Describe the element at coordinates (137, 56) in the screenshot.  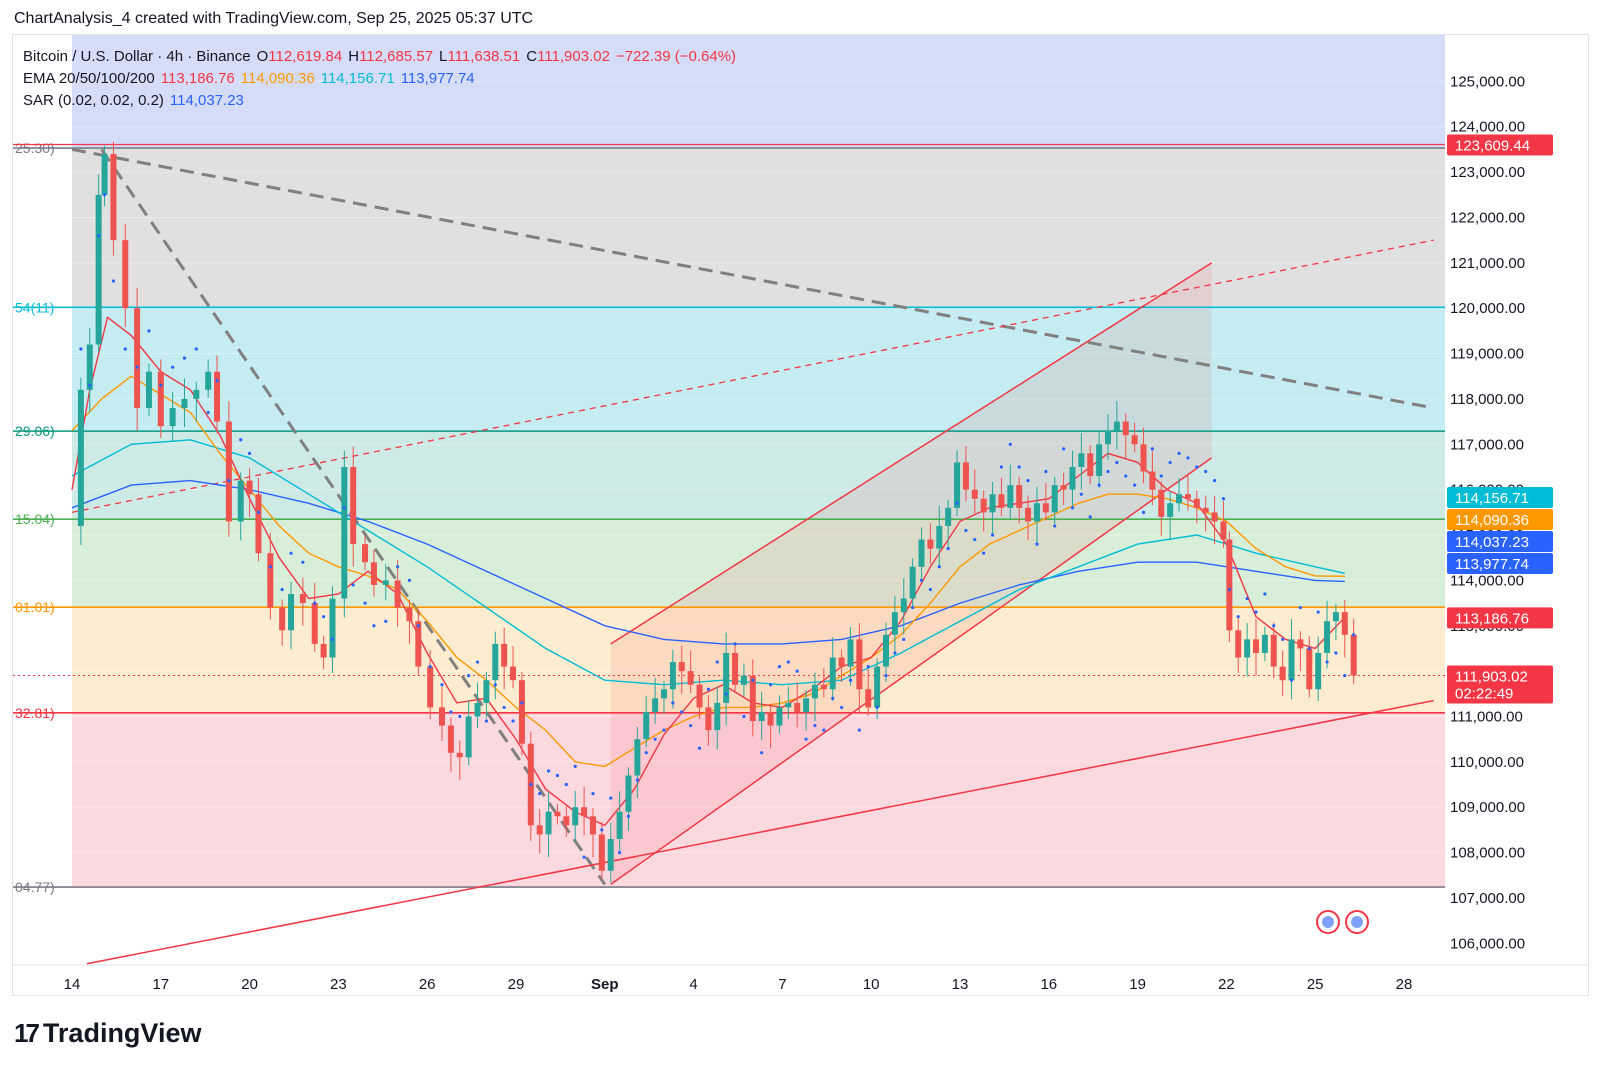
I see `legend-symbol: Bitcoin / U.S. Dollar · 4h · Binance` at that location.